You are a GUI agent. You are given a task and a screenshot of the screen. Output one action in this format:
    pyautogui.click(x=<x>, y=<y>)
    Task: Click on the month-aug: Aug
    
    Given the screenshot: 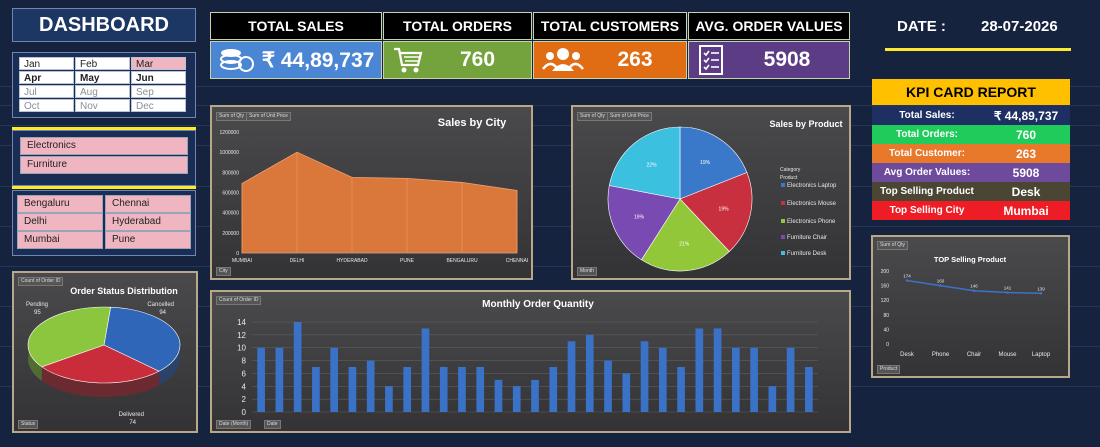 What is the action you would take?
    pyautogui.click(x=102, y=91)
    